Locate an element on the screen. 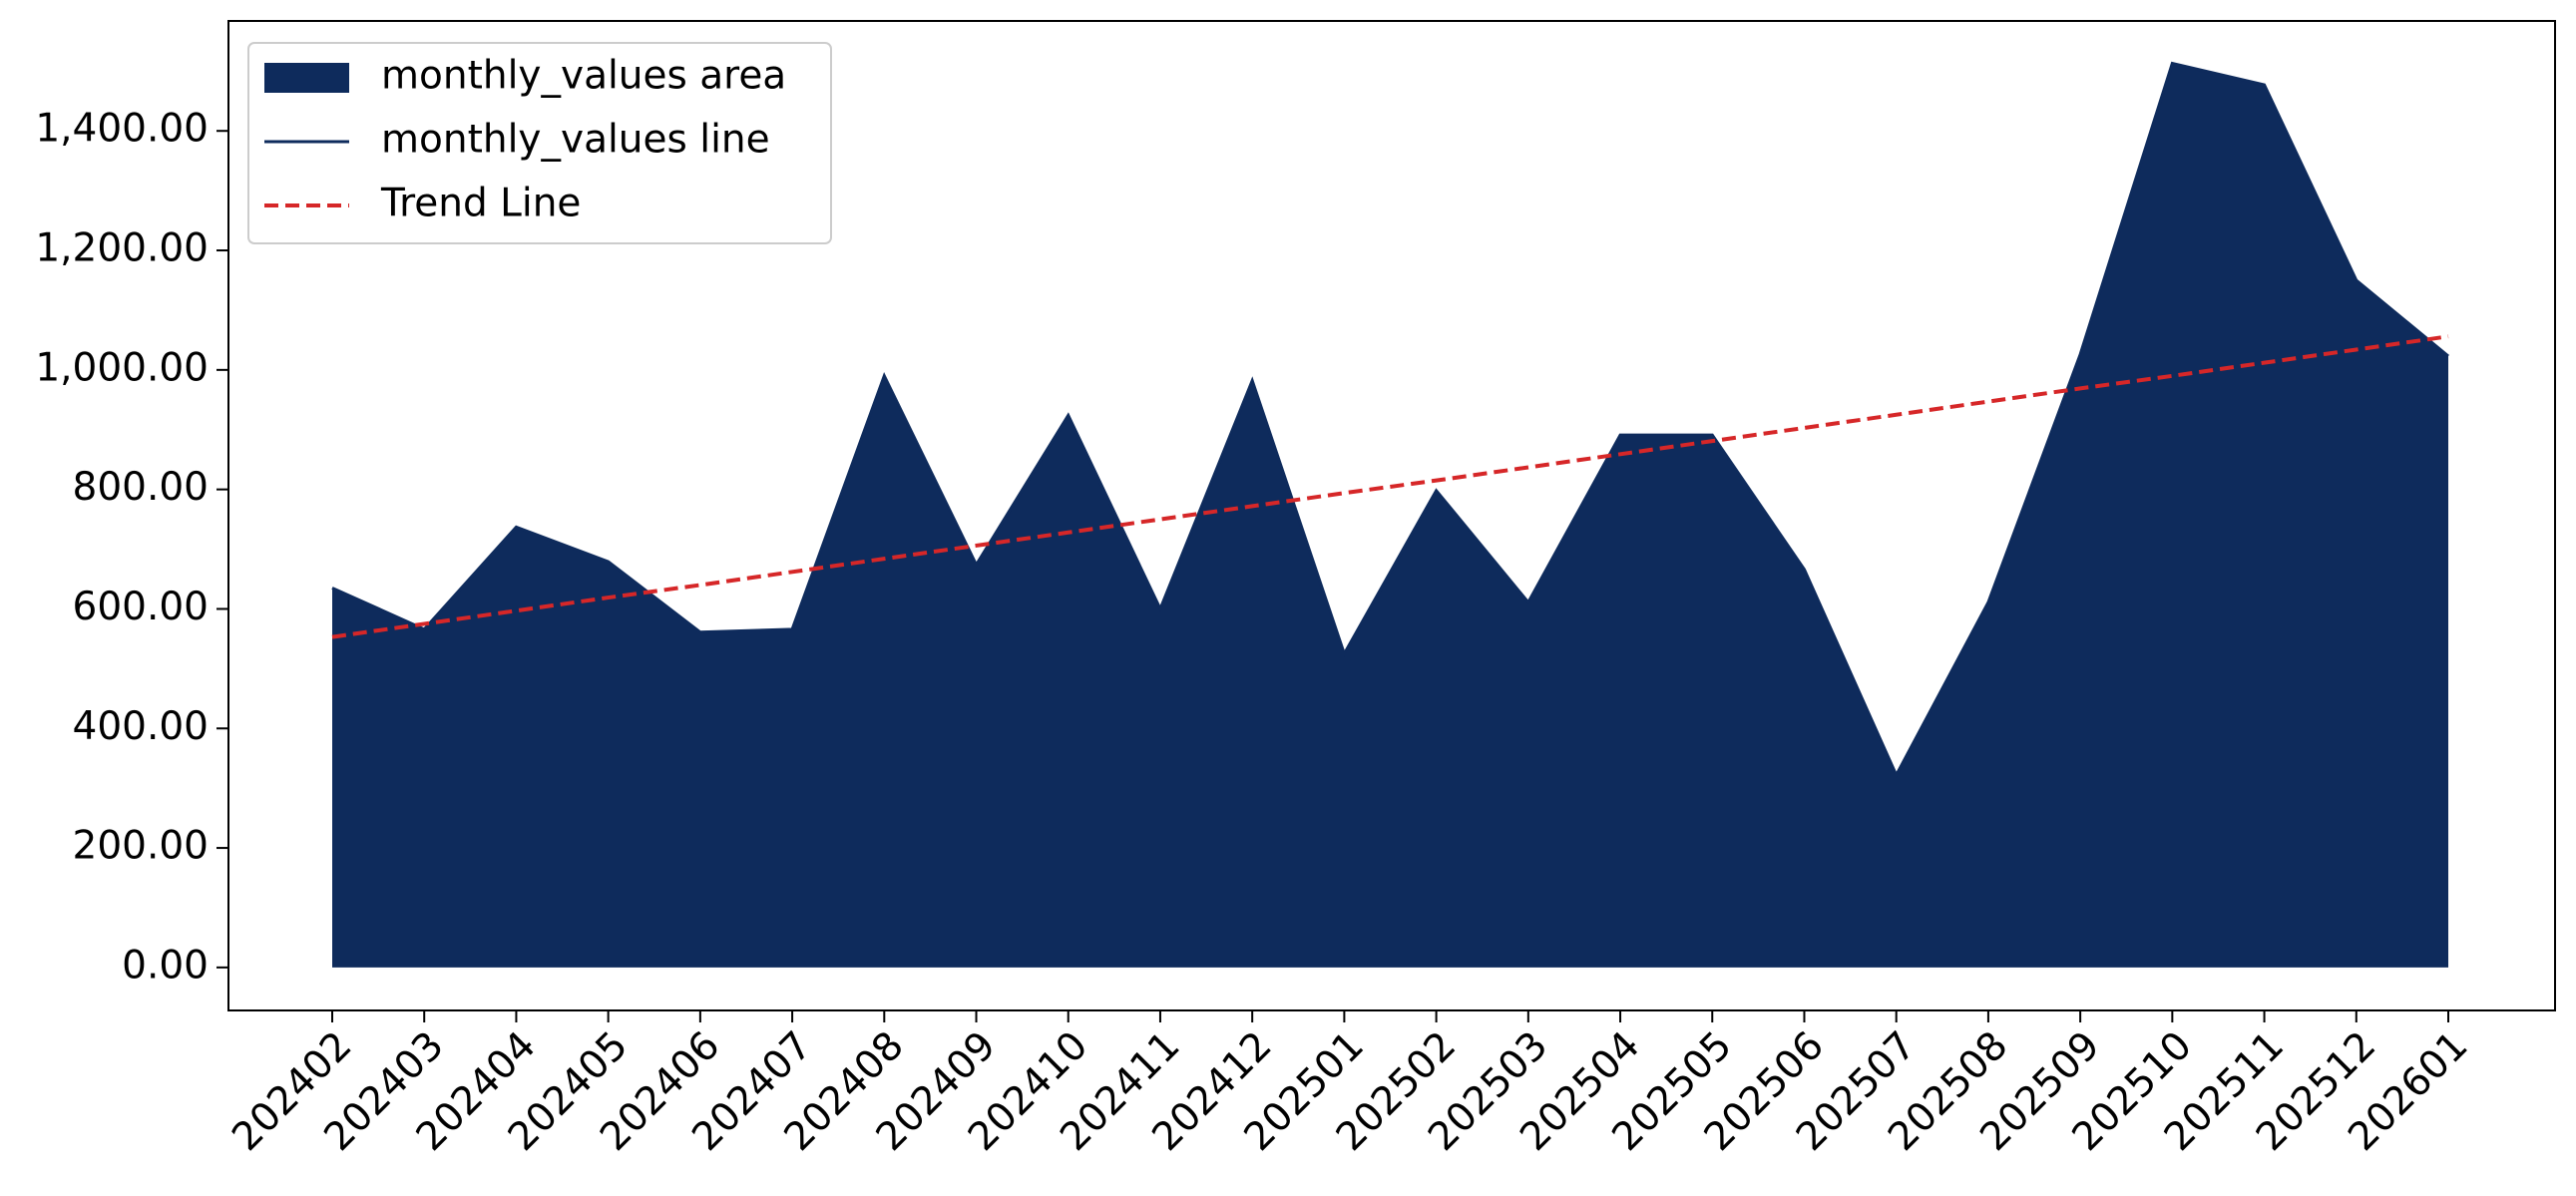 The height and width of the screenshot is (1196, 2576). y-tick-label: 800.00 is located at coordinates (141, 487).